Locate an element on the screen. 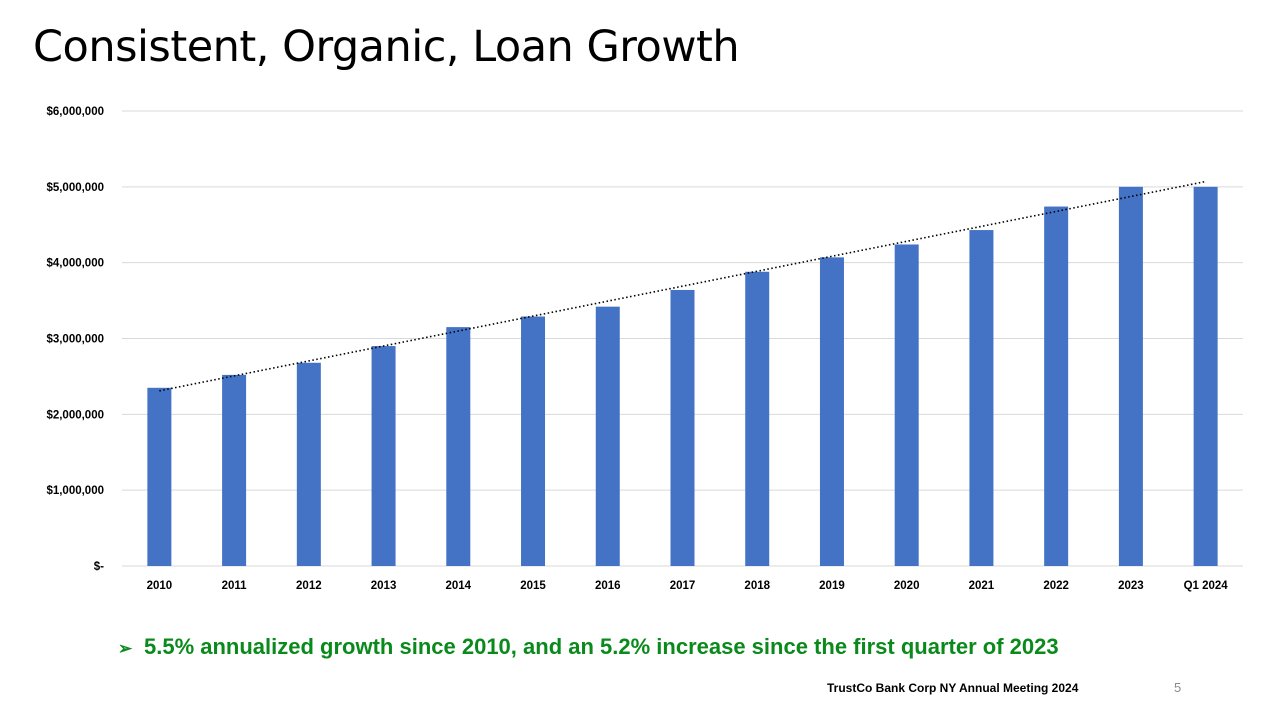  slide-title: Consistent, Organic, Loan Growth is located at coordinates (386, 47).